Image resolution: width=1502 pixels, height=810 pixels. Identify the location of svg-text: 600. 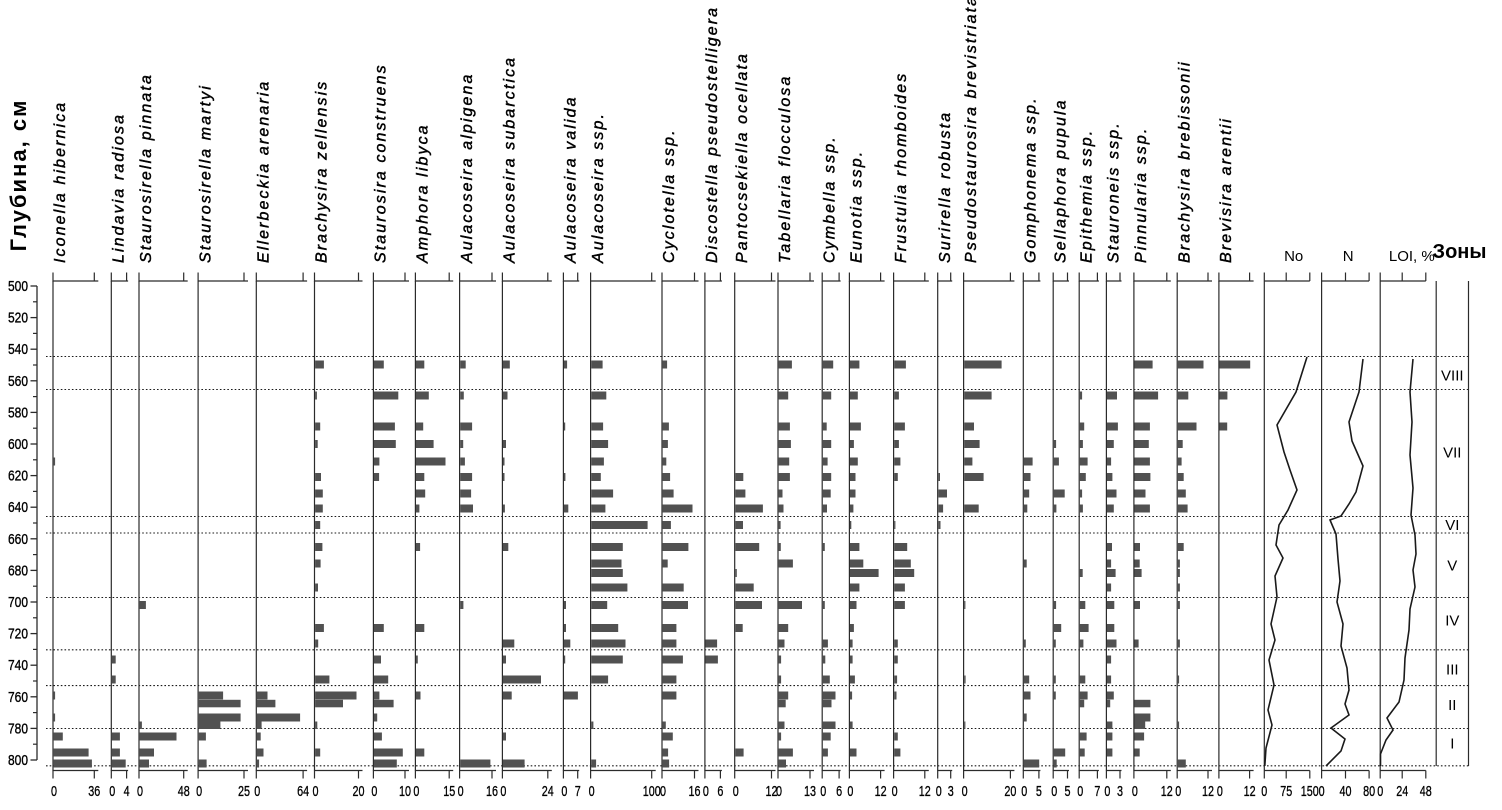
(18, 444).